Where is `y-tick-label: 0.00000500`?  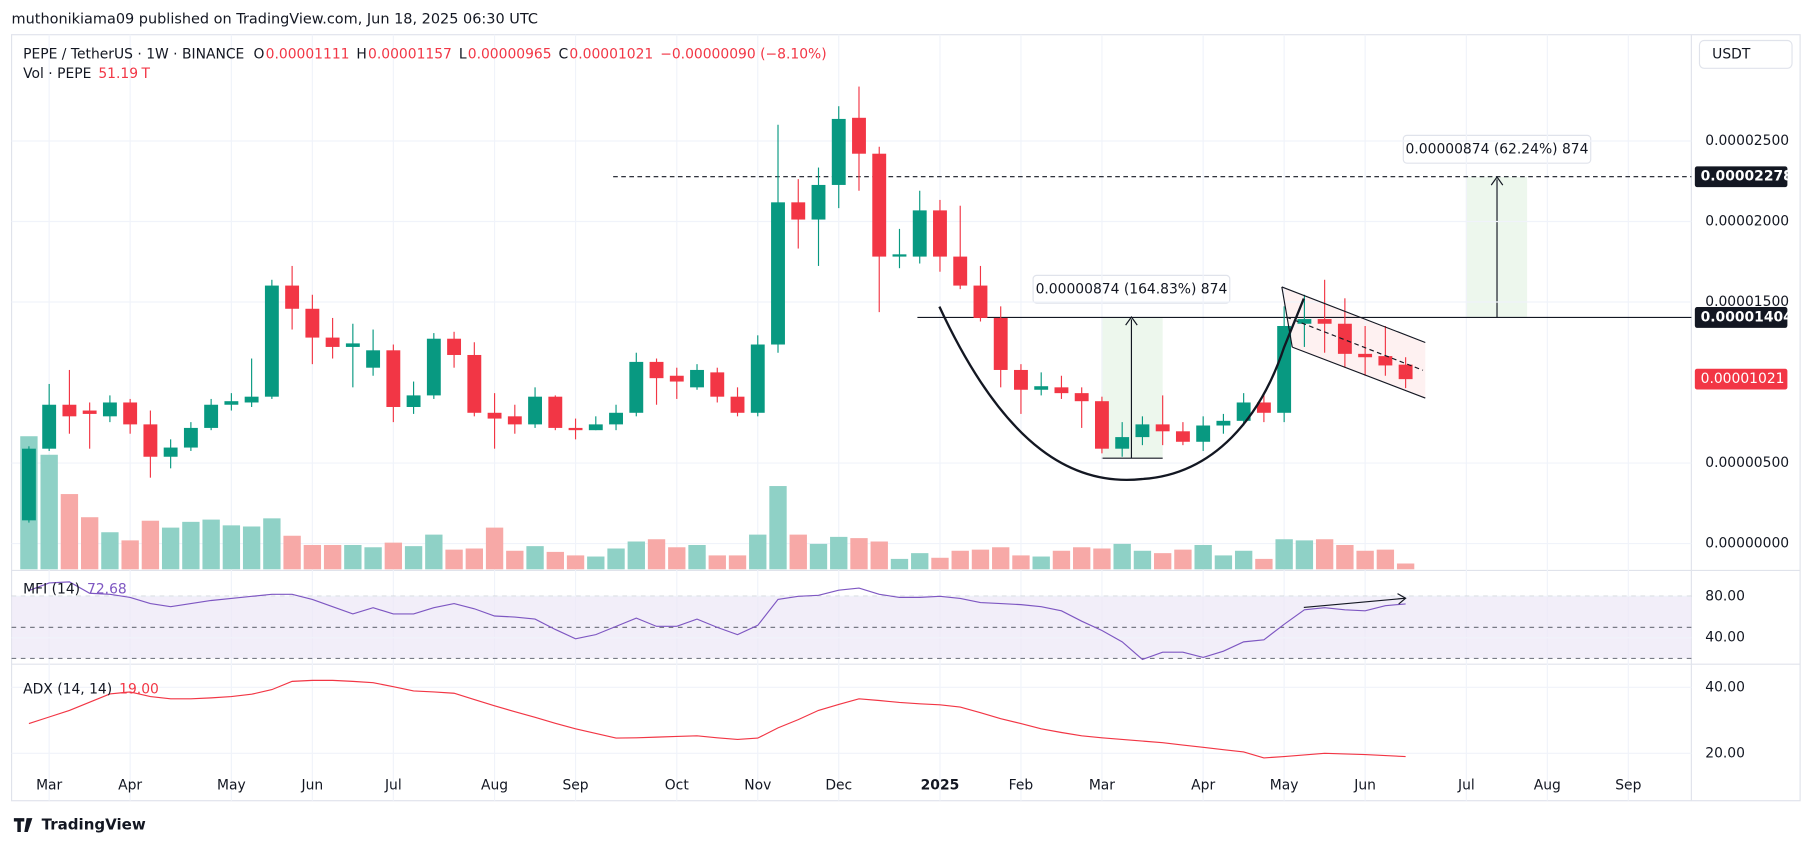 y-tick-label: 0.00000500 is located at coordinates (1747, 463).